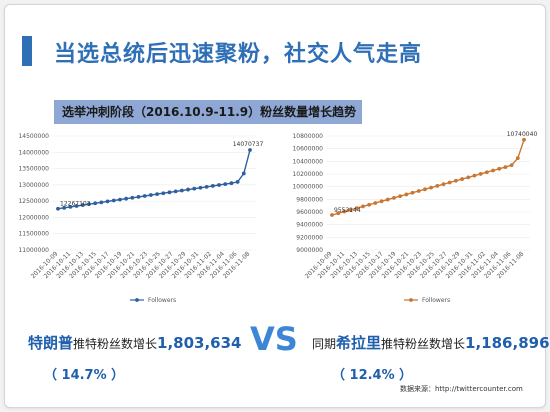  What do you see at coordinates (33, 185) in the screenshot?
I see `trump-y-tick-label: 13000000` at bounding box center [33, 185].